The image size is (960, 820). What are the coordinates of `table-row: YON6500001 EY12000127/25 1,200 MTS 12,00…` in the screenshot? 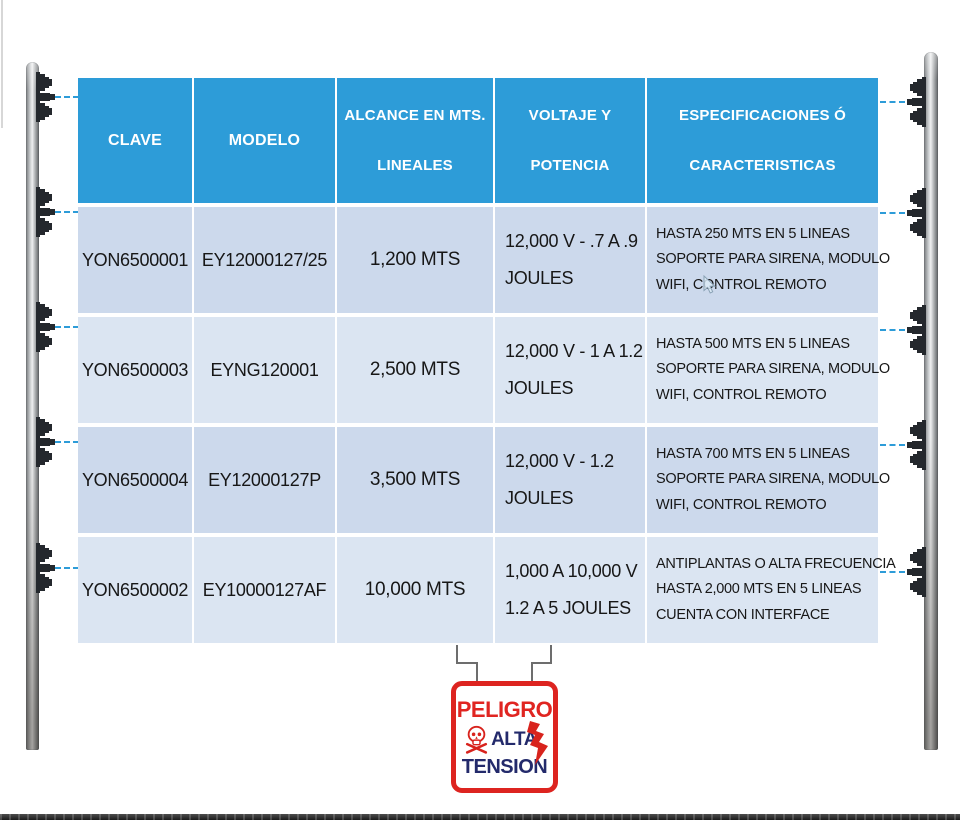 It's located at (484, 260).